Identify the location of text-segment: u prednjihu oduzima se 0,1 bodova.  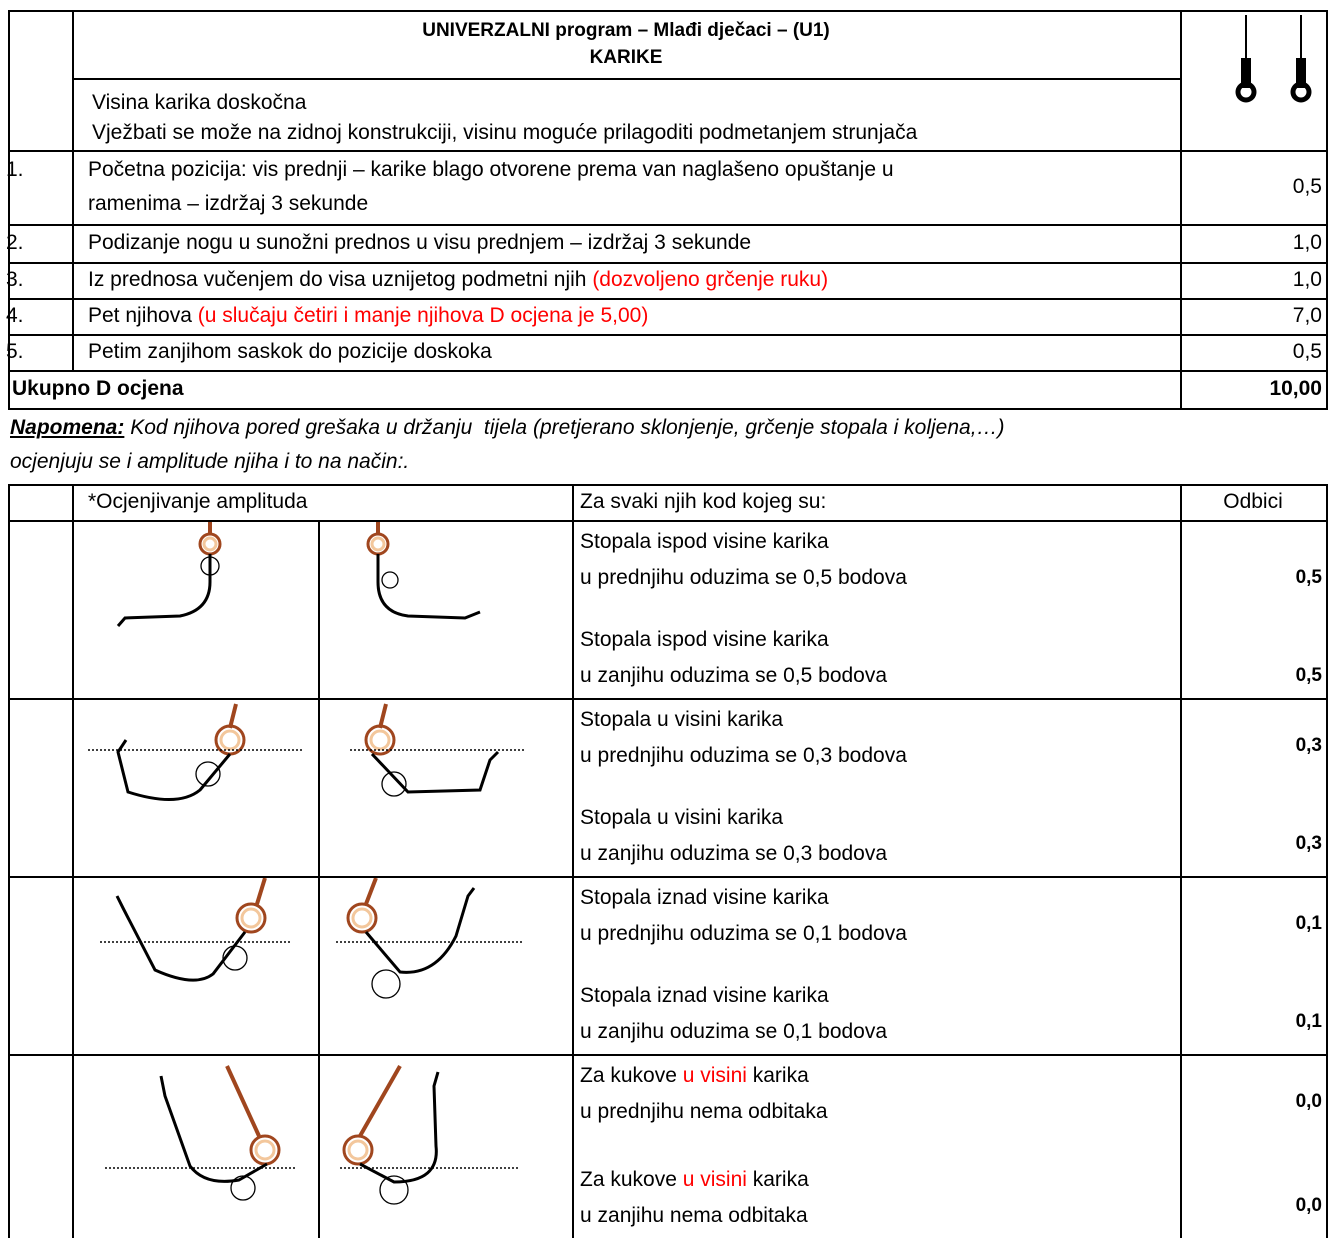
(743, 933).